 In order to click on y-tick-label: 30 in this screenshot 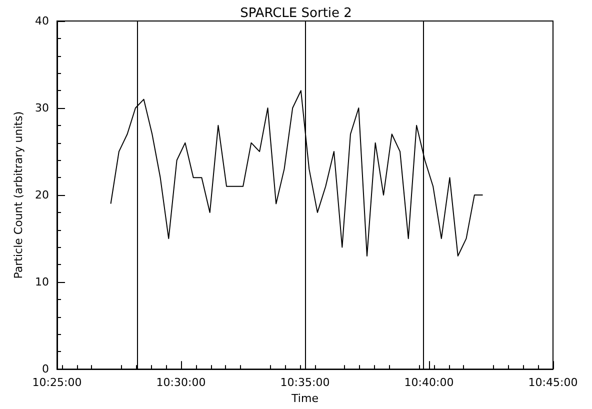, I will do `click(42, 108)`.